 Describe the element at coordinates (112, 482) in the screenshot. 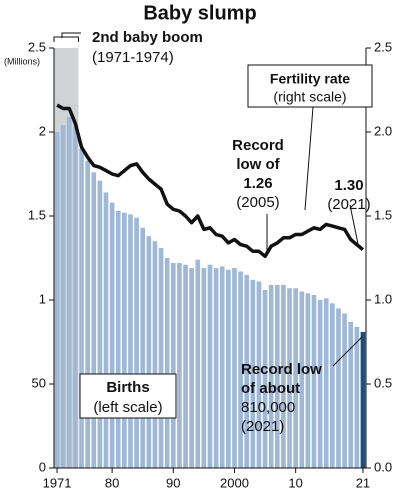

I see `x-tick-label: 80` at that location.